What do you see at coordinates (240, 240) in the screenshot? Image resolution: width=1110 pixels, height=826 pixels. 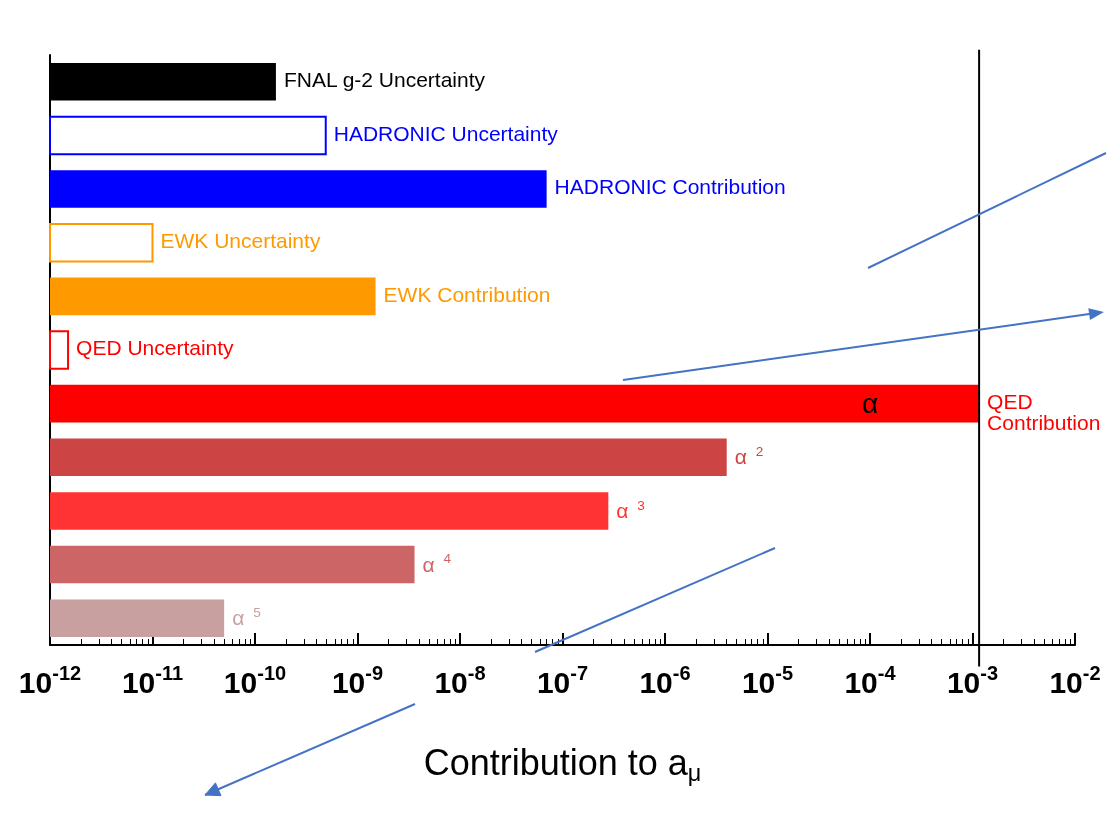 I see `y-tick-label: EWK Uncertainty` at bounding box center [240, 240].